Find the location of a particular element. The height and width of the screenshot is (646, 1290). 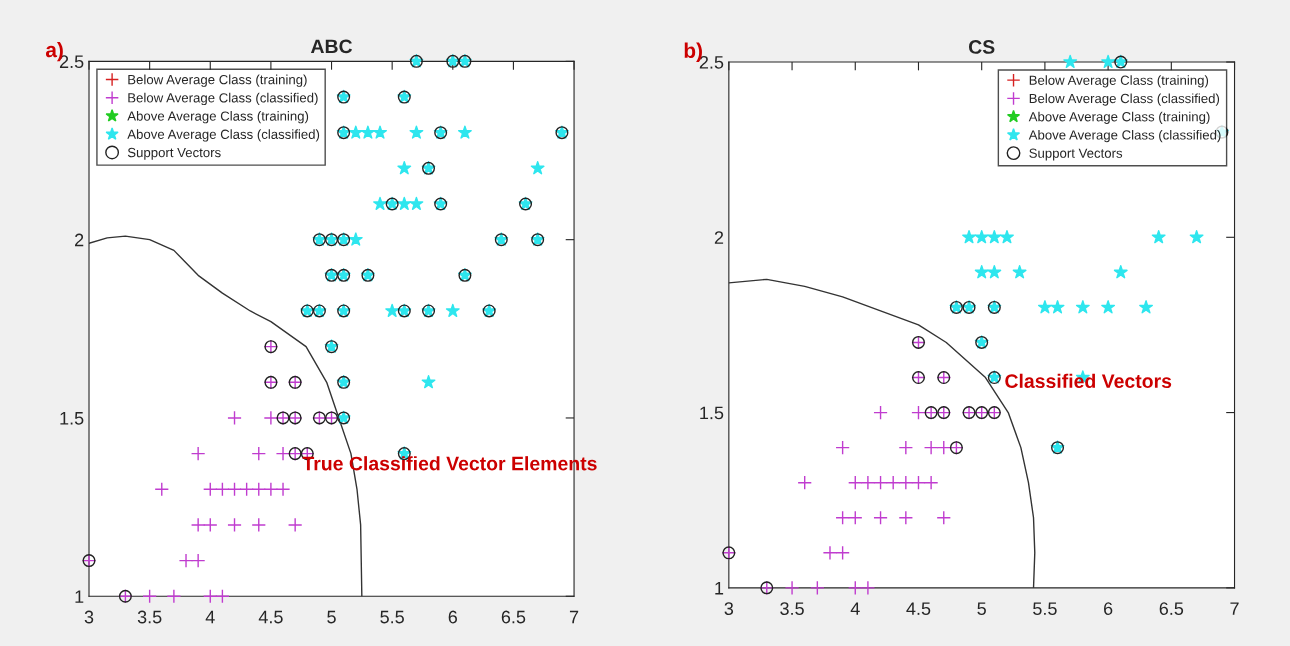

chart-title: ABC is located at coordinates (331, 46).